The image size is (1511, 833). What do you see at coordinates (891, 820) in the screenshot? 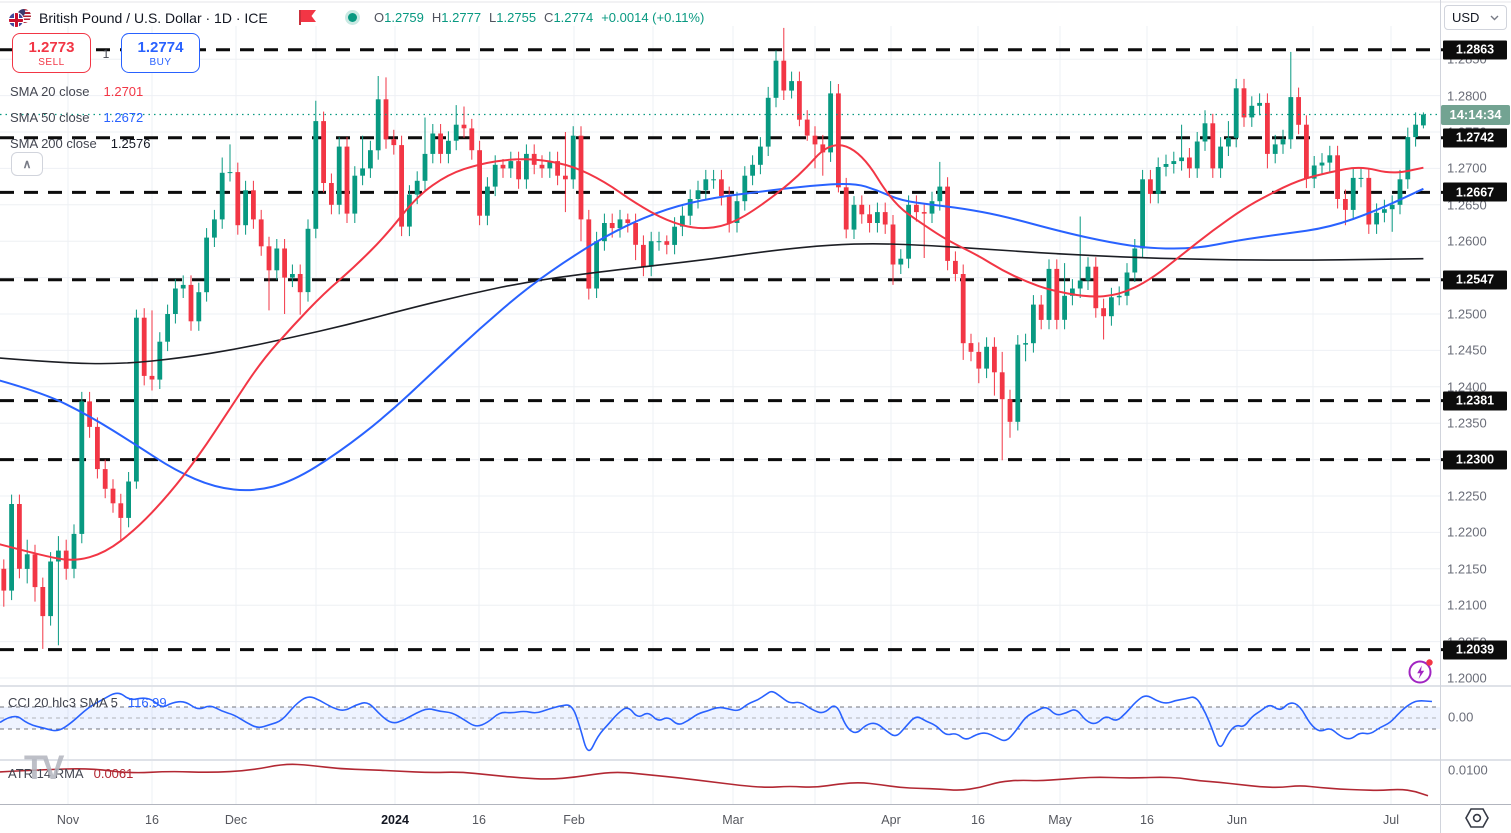
I see `time-tick-label: Apr` at bounding box center [891, 820].